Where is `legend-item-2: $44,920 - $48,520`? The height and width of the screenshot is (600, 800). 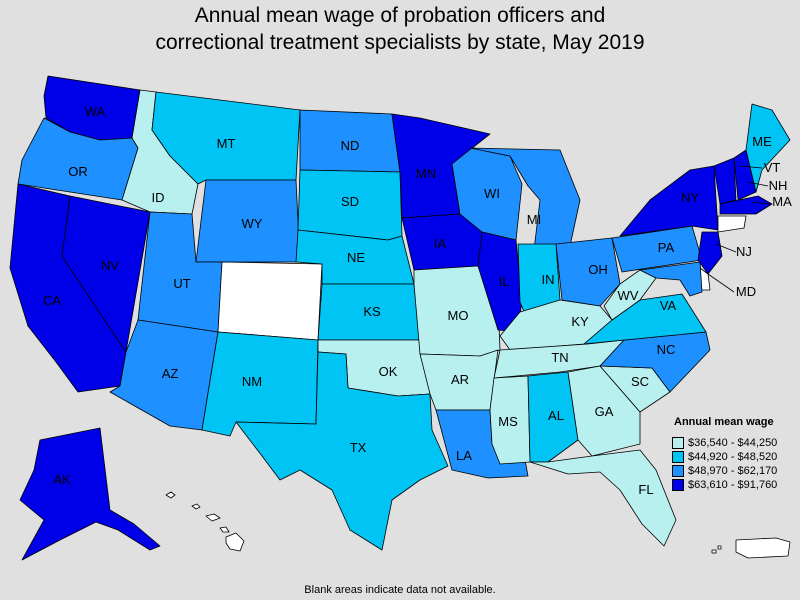 legend-item-2: $44,920 - $48,520 is located at coordinates (724, 457).